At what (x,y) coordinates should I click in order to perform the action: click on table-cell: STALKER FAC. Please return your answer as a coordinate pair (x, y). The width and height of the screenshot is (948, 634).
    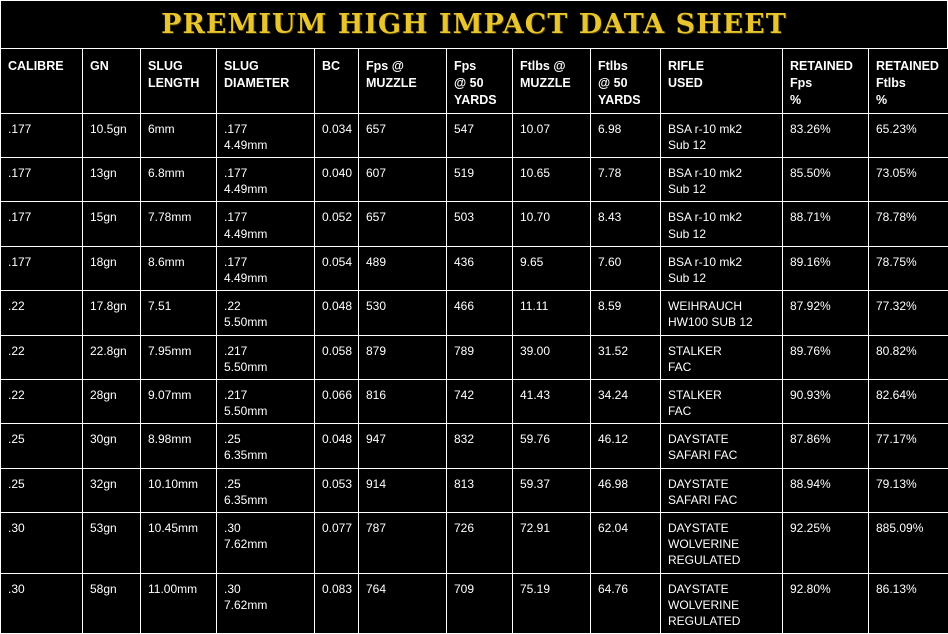
    Looking at the image, I should click on (722, 401).